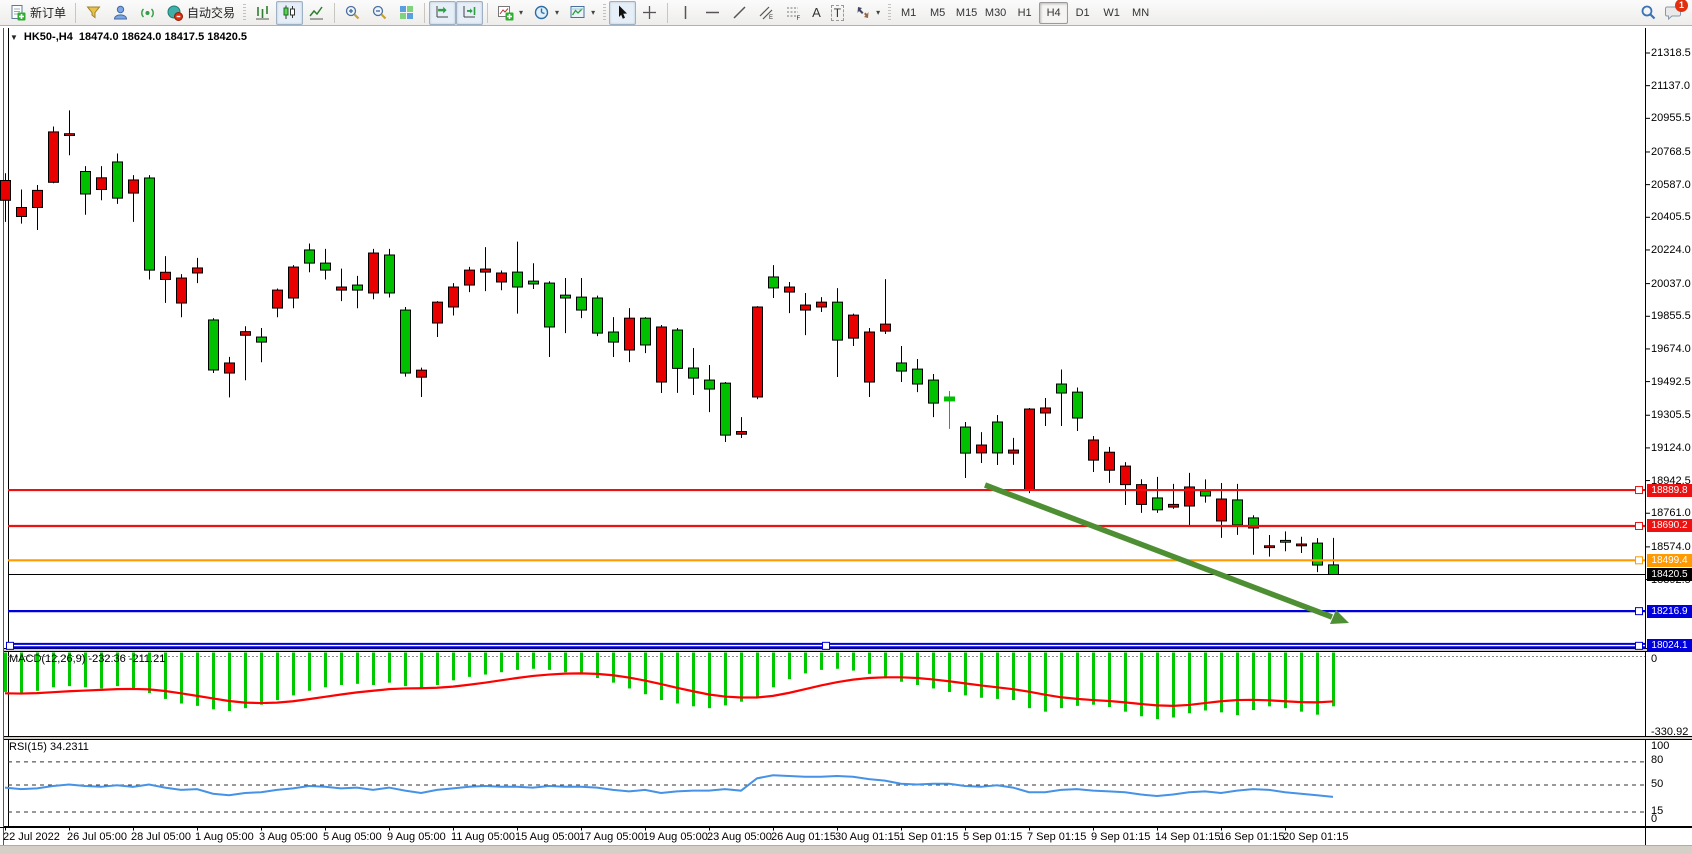 The image size is (1692, 854). I want to click on text-tool-button: A, so click(816, 13).